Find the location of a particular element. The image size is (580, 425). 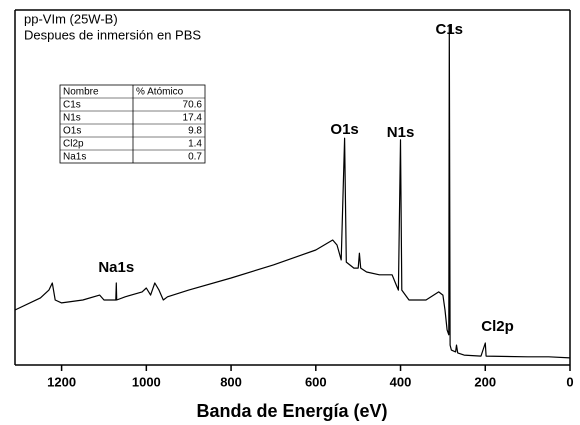

x-tick-label: 1000 is located at coordinates (146, 381).